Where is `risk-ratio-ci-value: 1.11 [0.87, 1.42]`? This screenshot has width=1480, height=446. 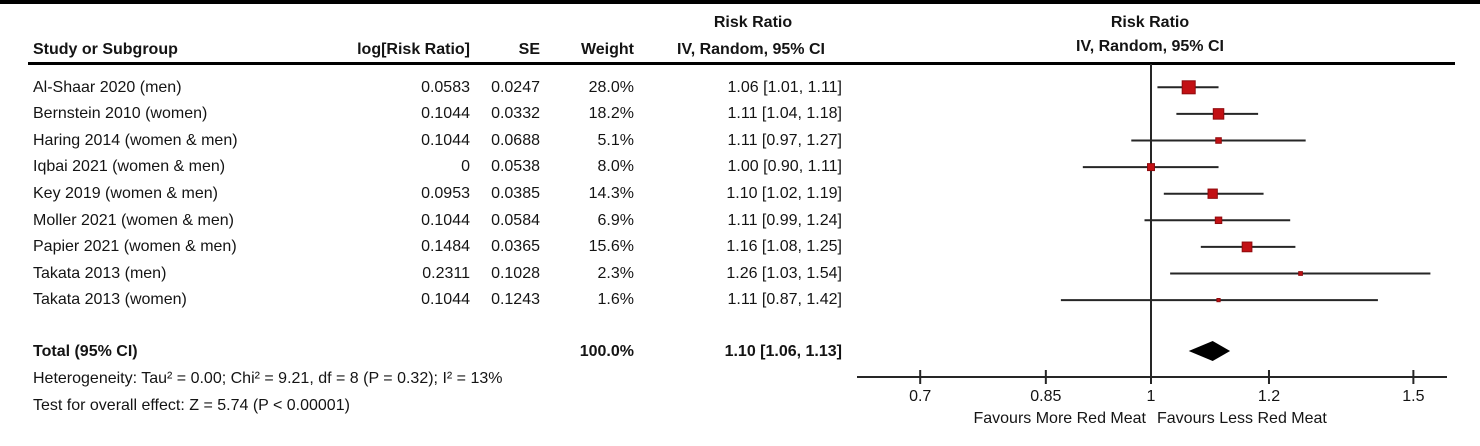
risk-ratio-ci-value: 1.11 [0.87, 1.42] is located at coordinates (784, 300).